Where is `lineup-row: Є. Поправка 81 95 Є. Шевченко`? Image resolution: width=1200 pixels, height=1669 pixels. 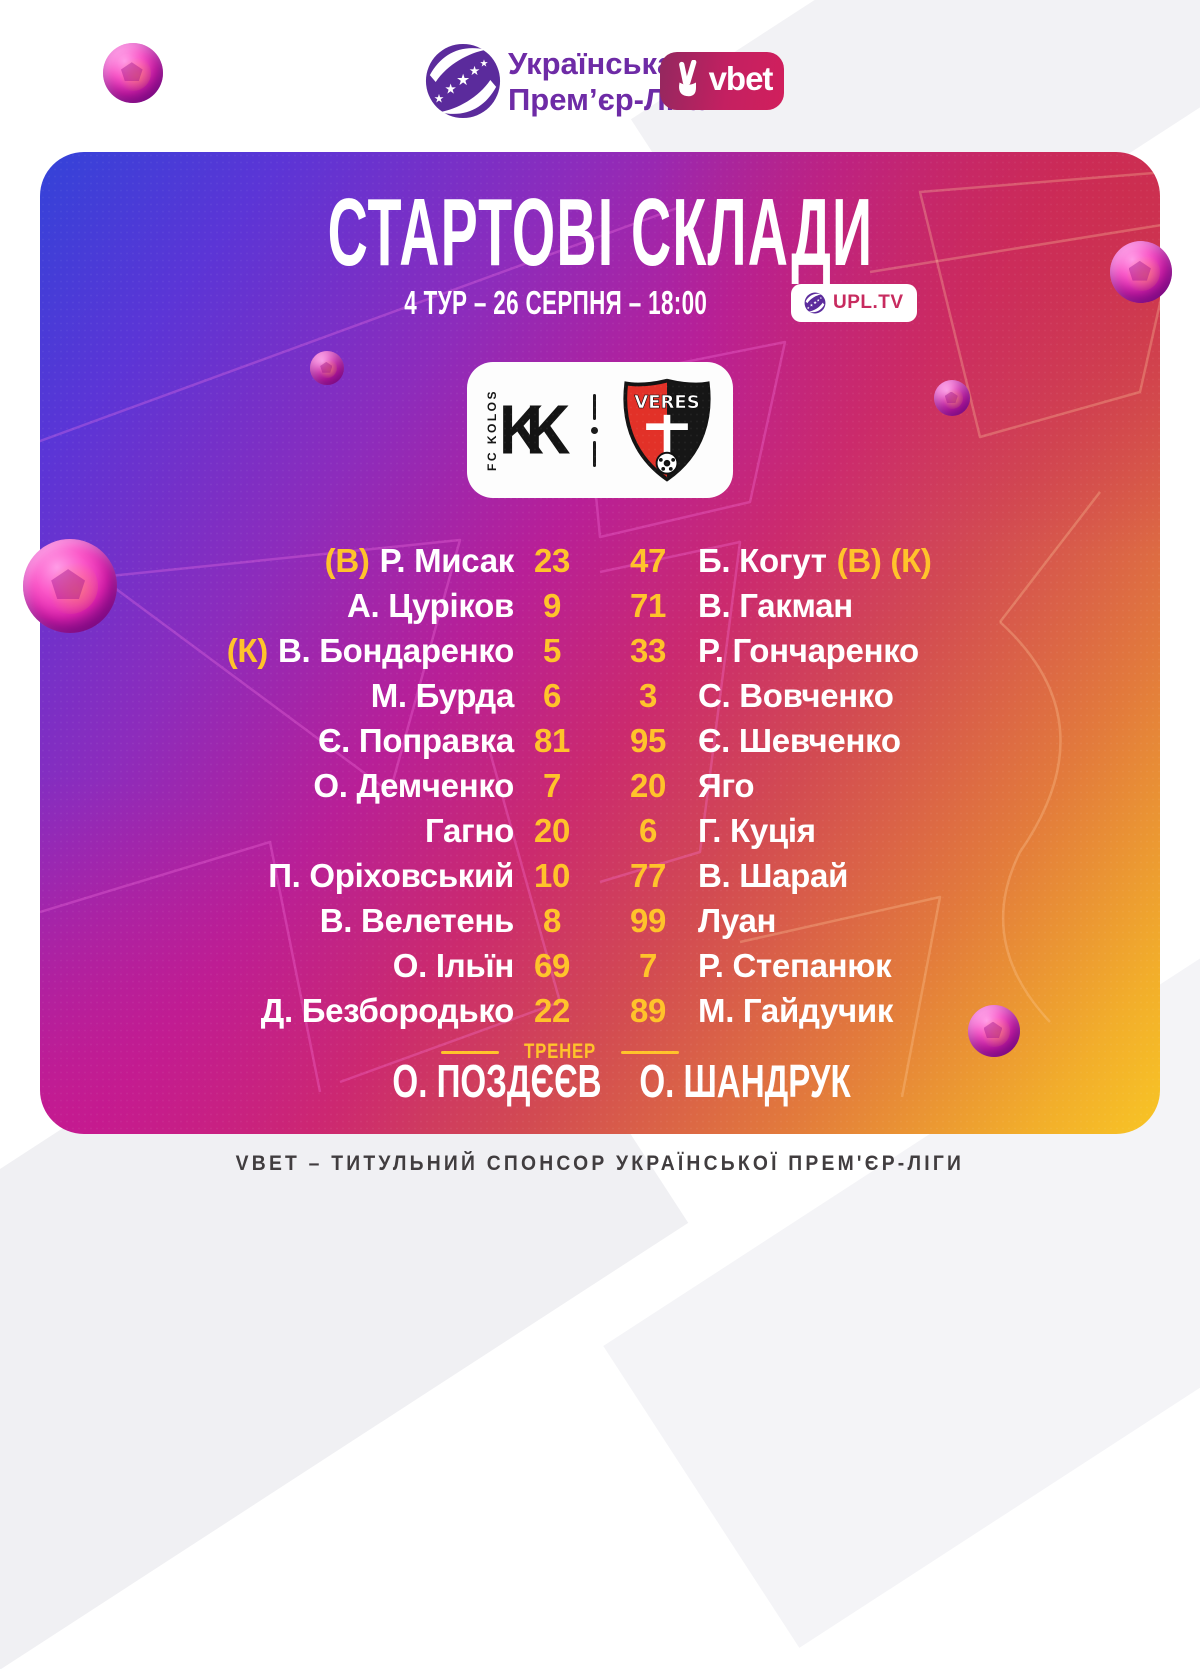 lineup-row: Є. Поправка 81 95 Є. Шевченко is located at coordinates (600, 740).